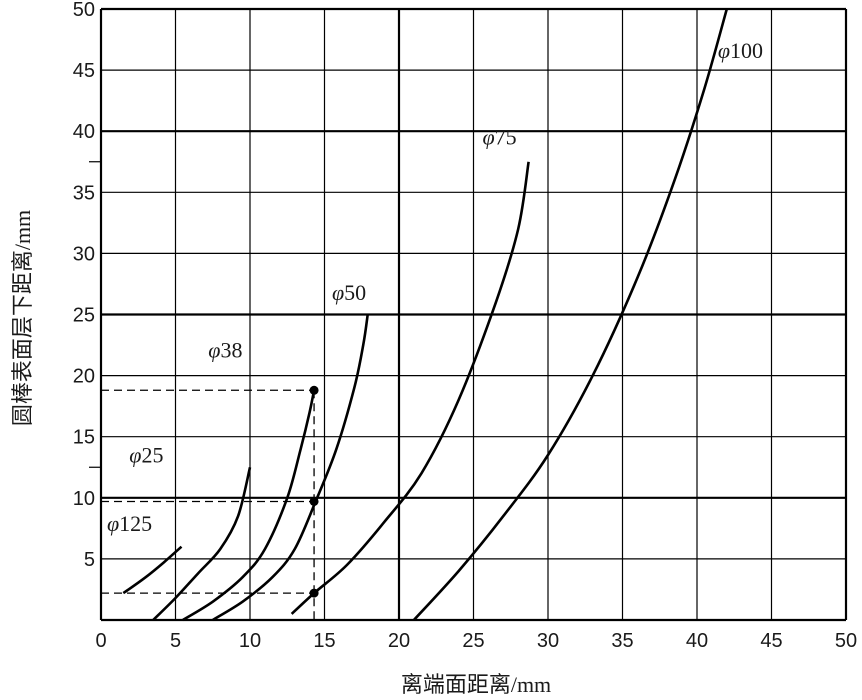 This screenshot has height=700, width=862. Describe the element at coordinates (473, 641) in the screenshot. I see `x-tick-label: 25` at that location.